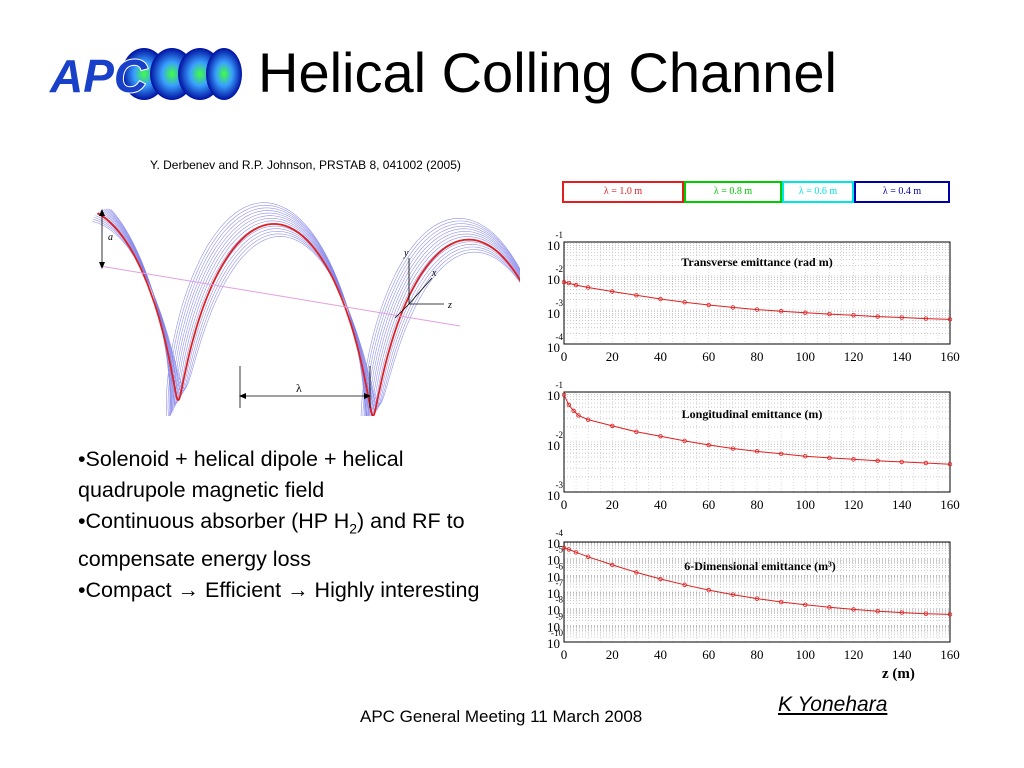 Image resolution: width=1024 pixels, height=768 pixels. I want to click on reference-orbit-line, so click(308, 314).